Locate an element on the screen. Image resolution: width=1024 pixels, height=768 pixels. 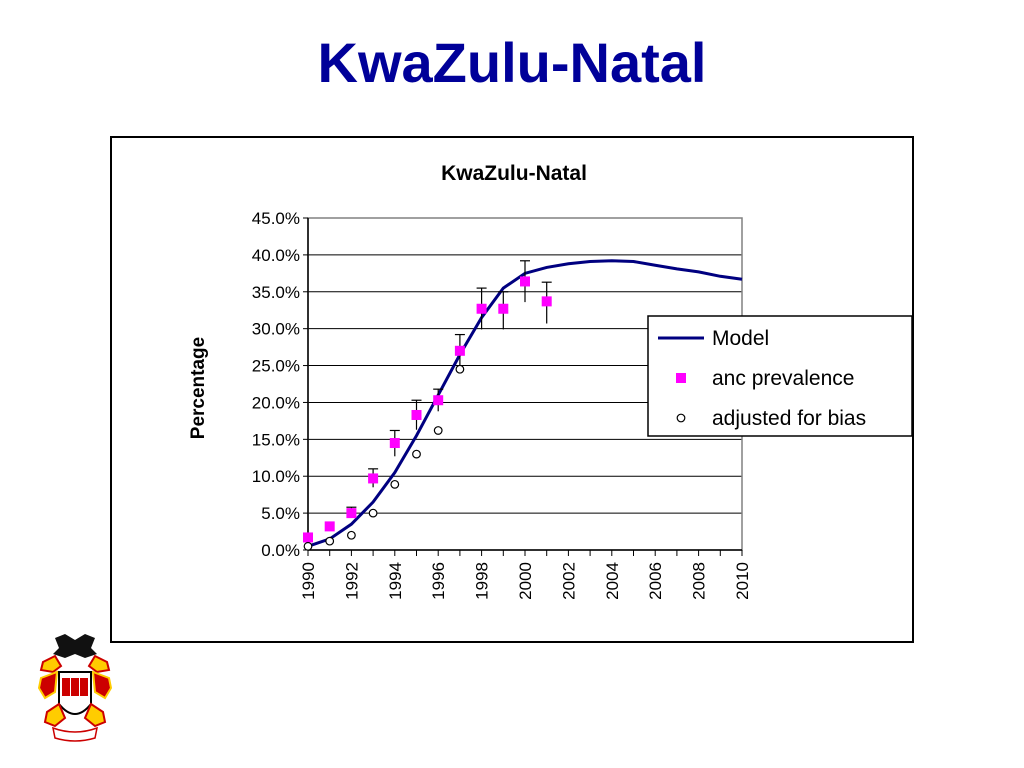
y-tick-label: 5.0% is located at coordinates (280, 513).